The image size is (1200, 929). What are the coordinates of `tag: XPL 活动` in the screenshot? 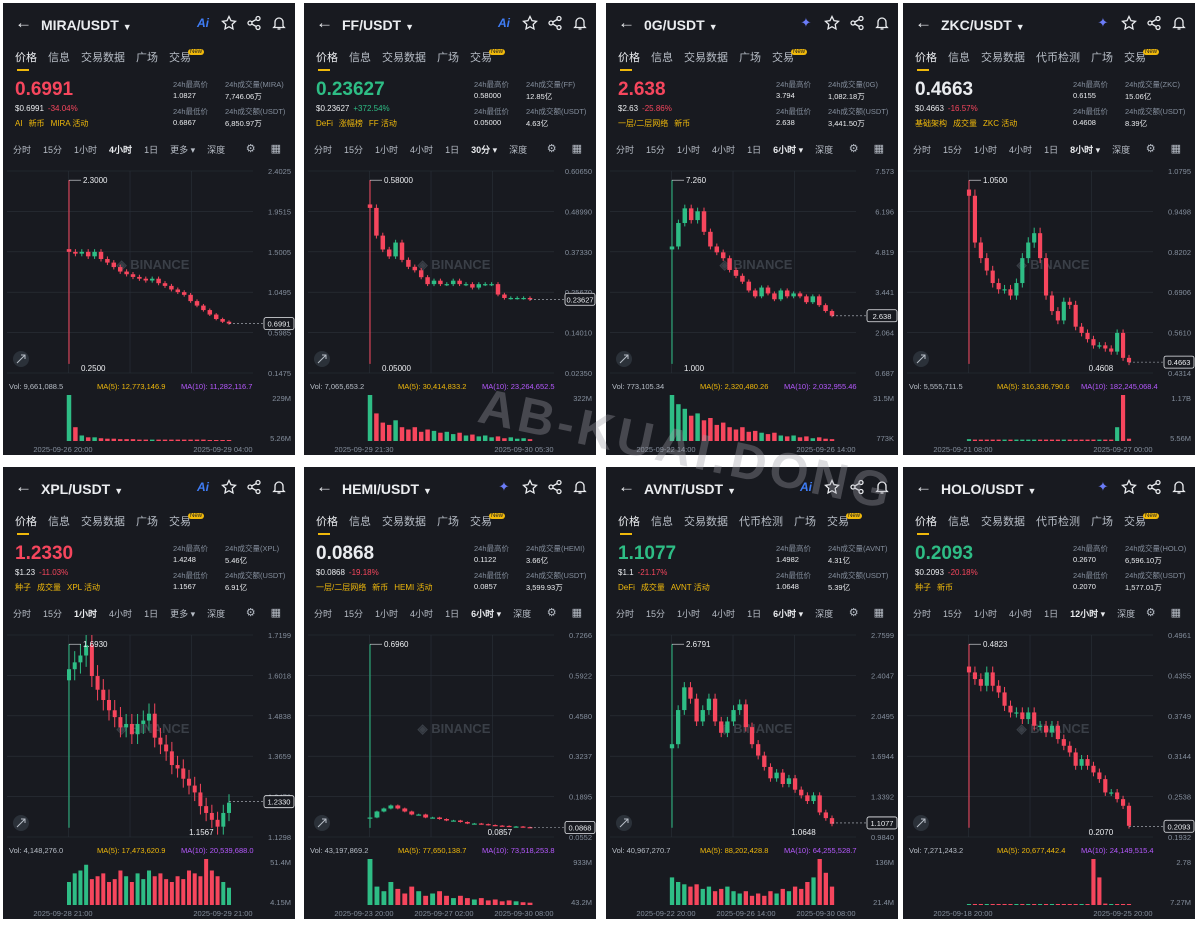 It's located at (84, 587).